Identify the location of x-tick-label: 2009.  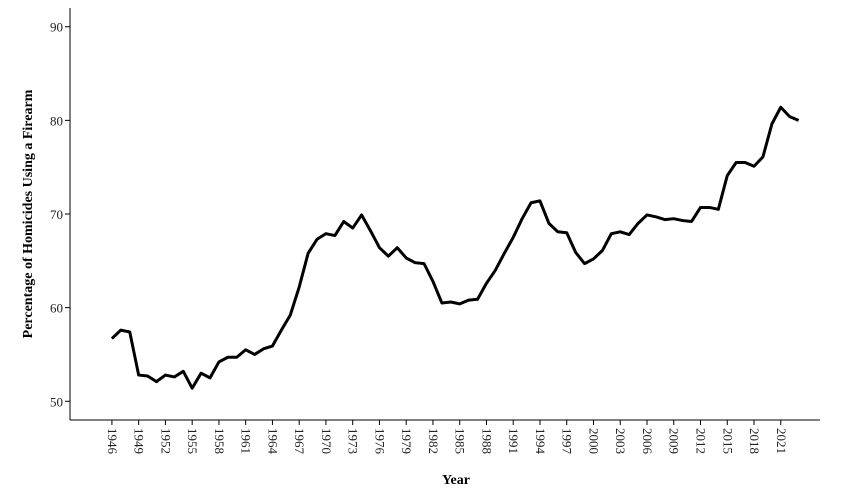
(674, 441).